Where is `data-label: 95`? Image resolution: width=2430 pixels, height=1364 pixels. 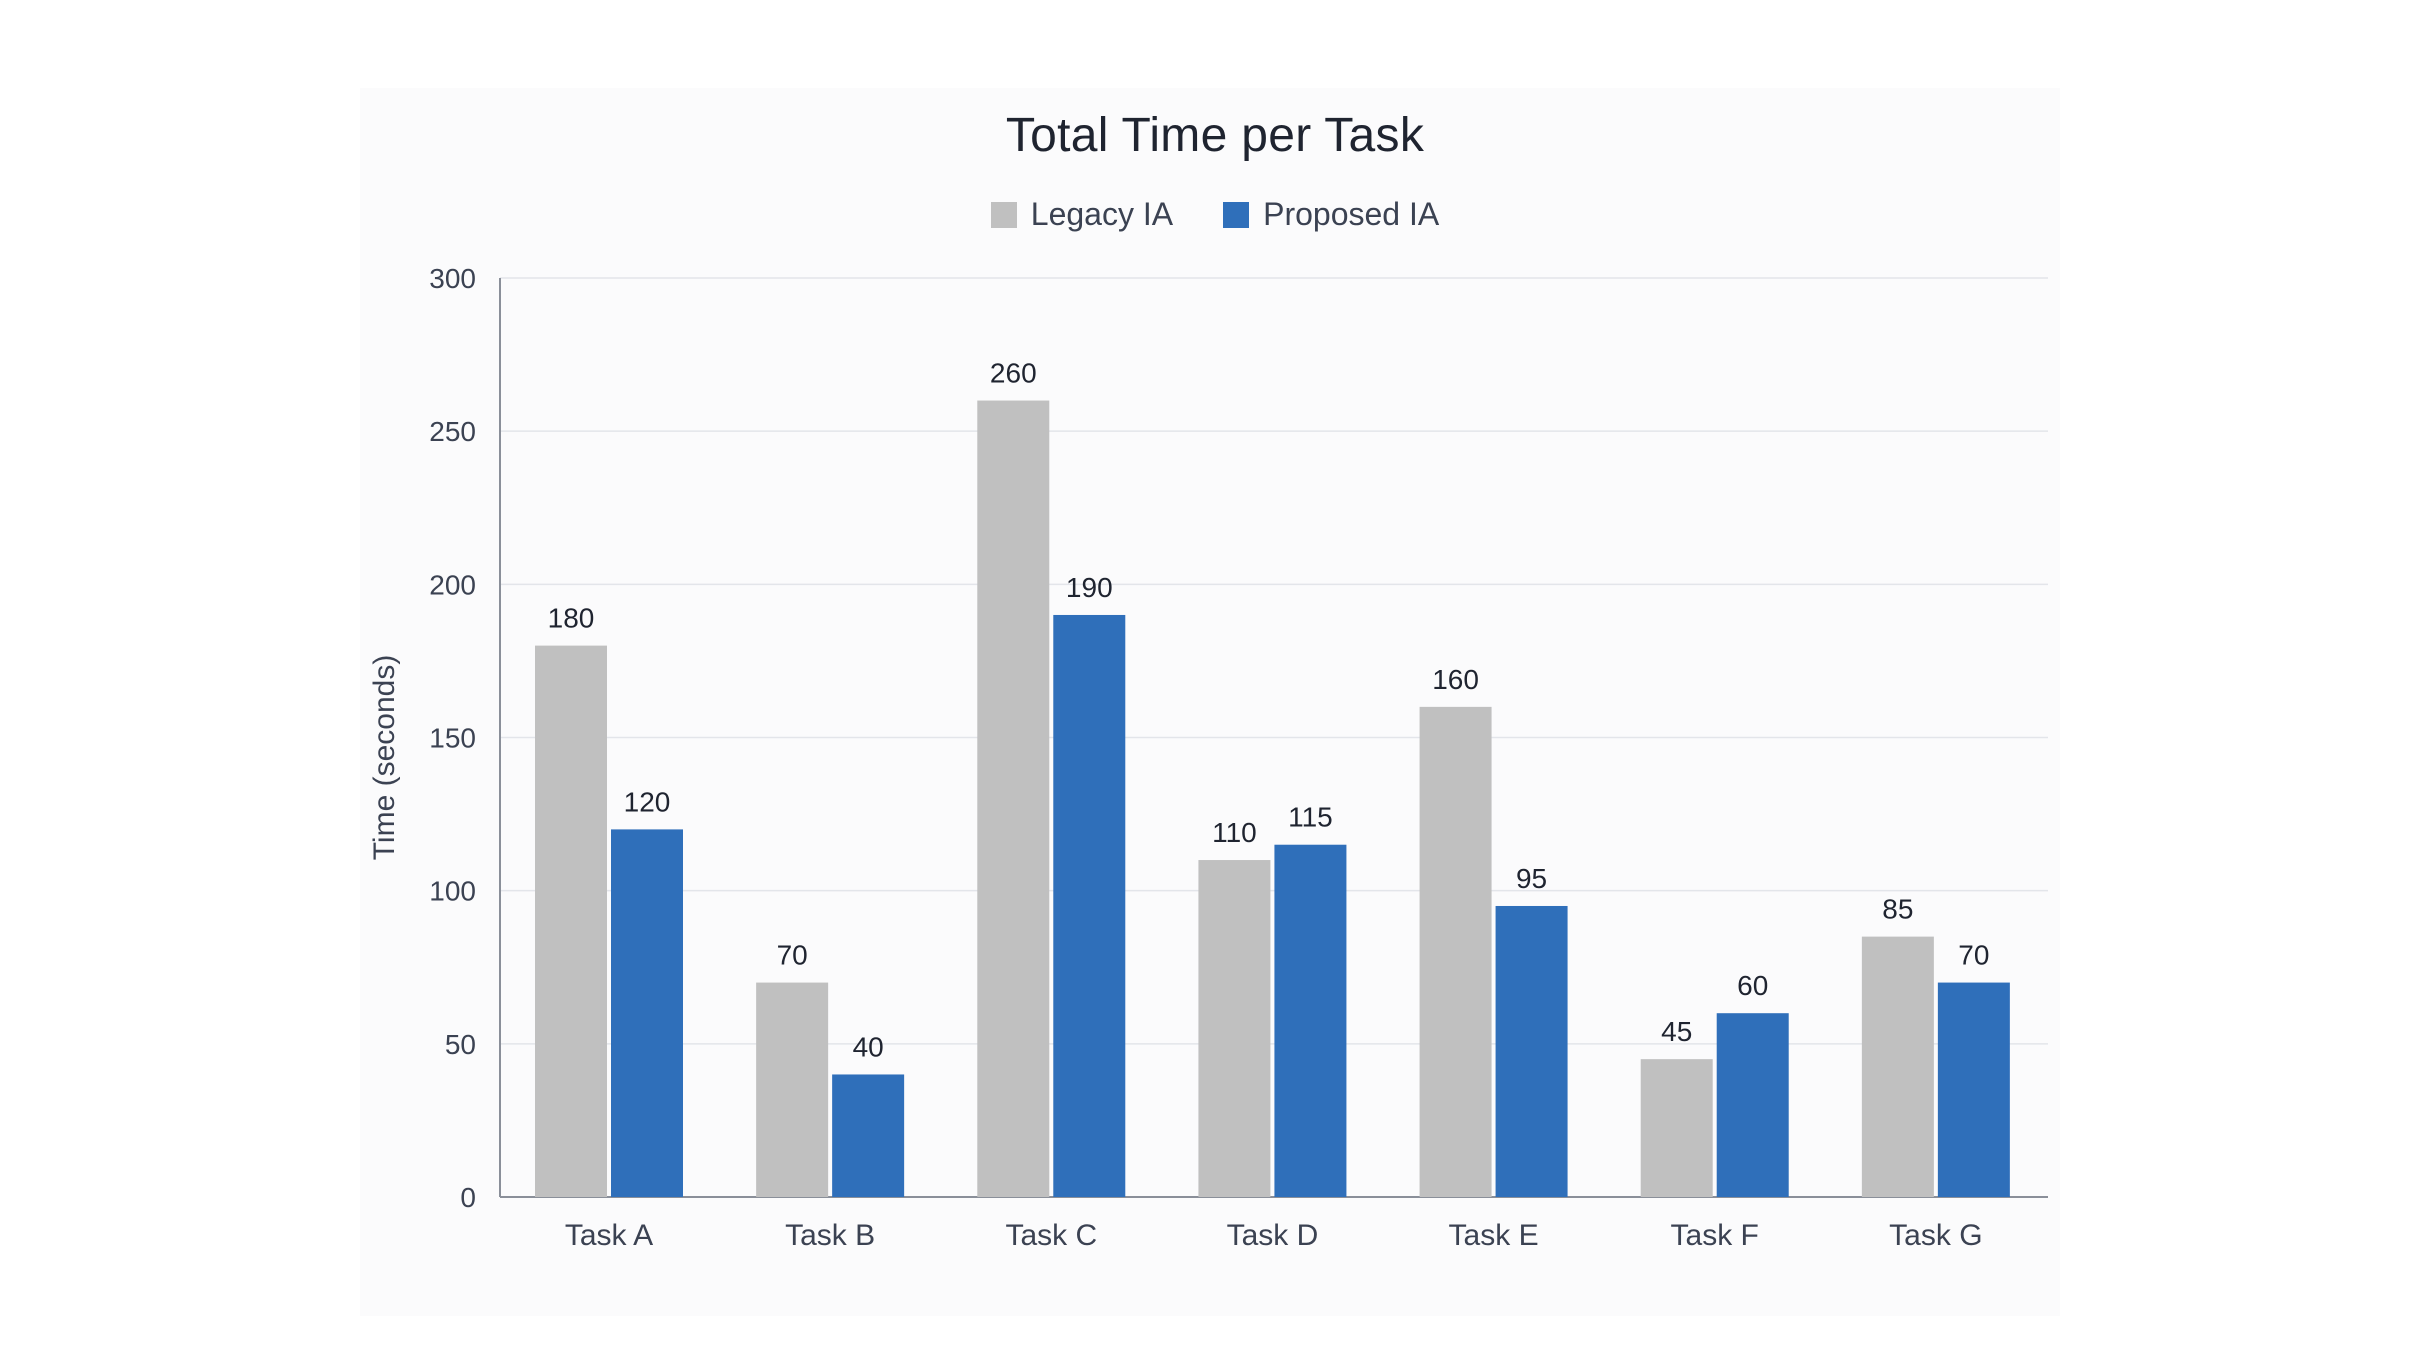
data-label: 95 is located at coordinates (1531, 878).